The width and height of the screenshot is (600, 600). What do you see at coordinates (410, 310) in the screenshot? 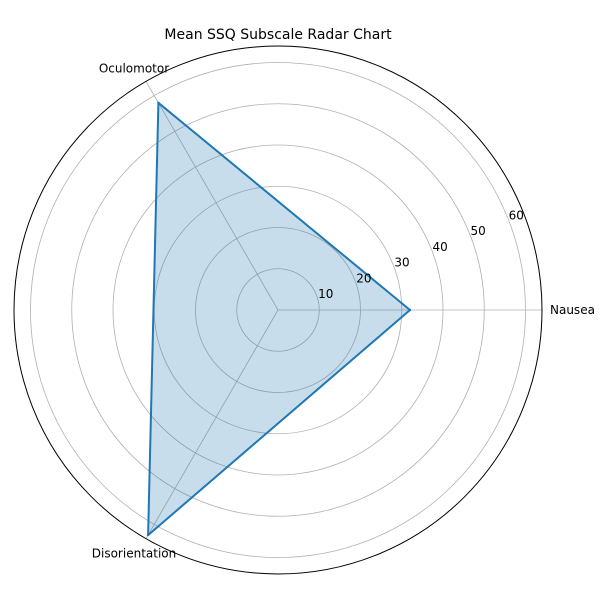
I see `data-point-nausea` at bounding box center [410, 310].